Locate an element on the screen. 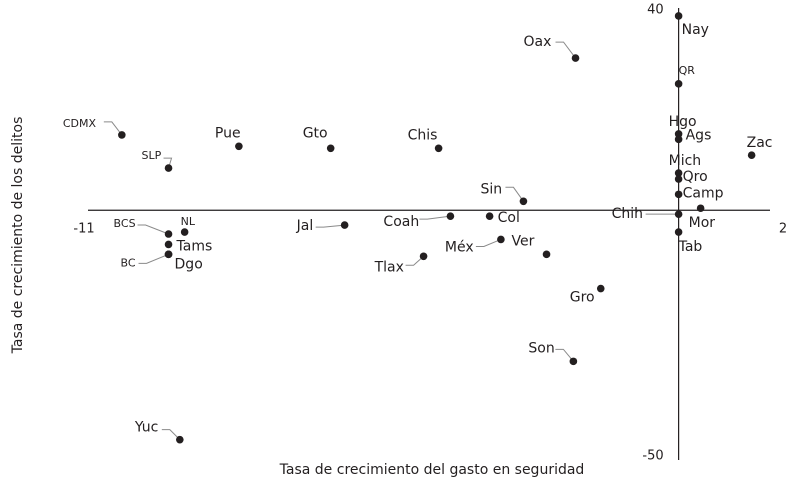  point-label: Tab is located at coordinates (690, 247).